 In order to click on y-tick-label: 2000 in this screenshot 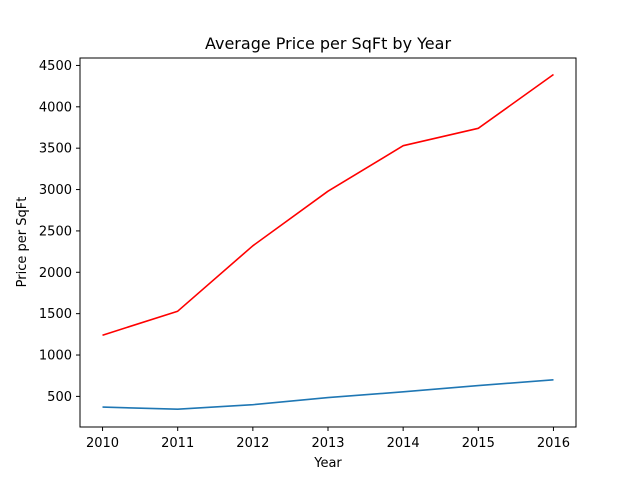, I will do `click(55, 273)`.